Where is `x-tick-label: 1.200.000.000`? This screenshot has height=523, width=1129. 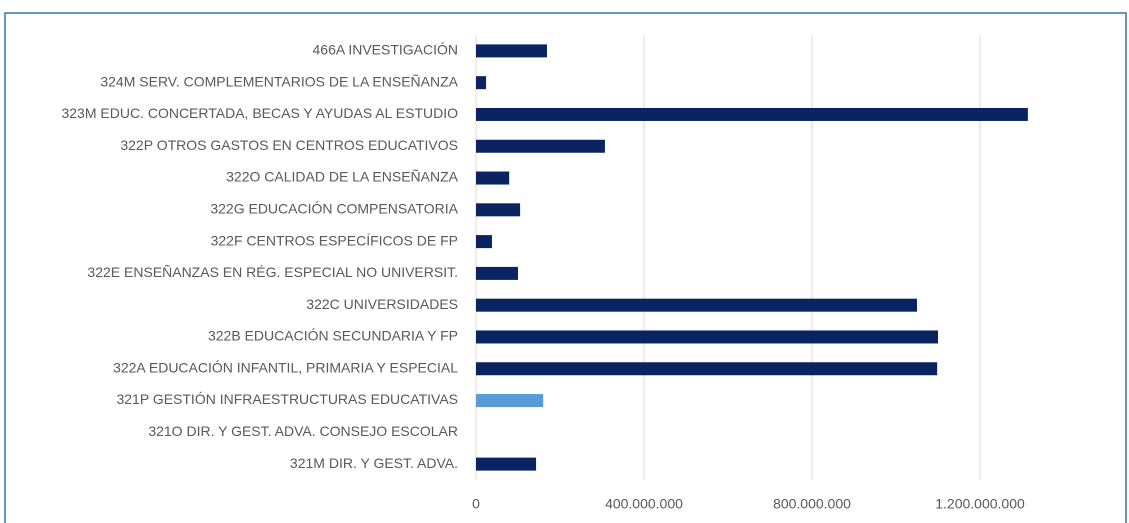
x-tick-label: 1.200.000.000 is located at coordinates (980, 504).